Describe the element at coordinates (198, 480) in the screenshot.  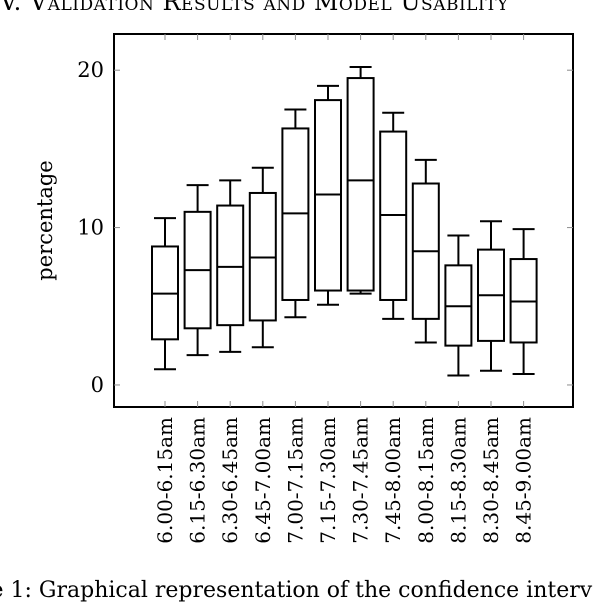
I see `x-tick-label: 6.15-6.30am` at that location.